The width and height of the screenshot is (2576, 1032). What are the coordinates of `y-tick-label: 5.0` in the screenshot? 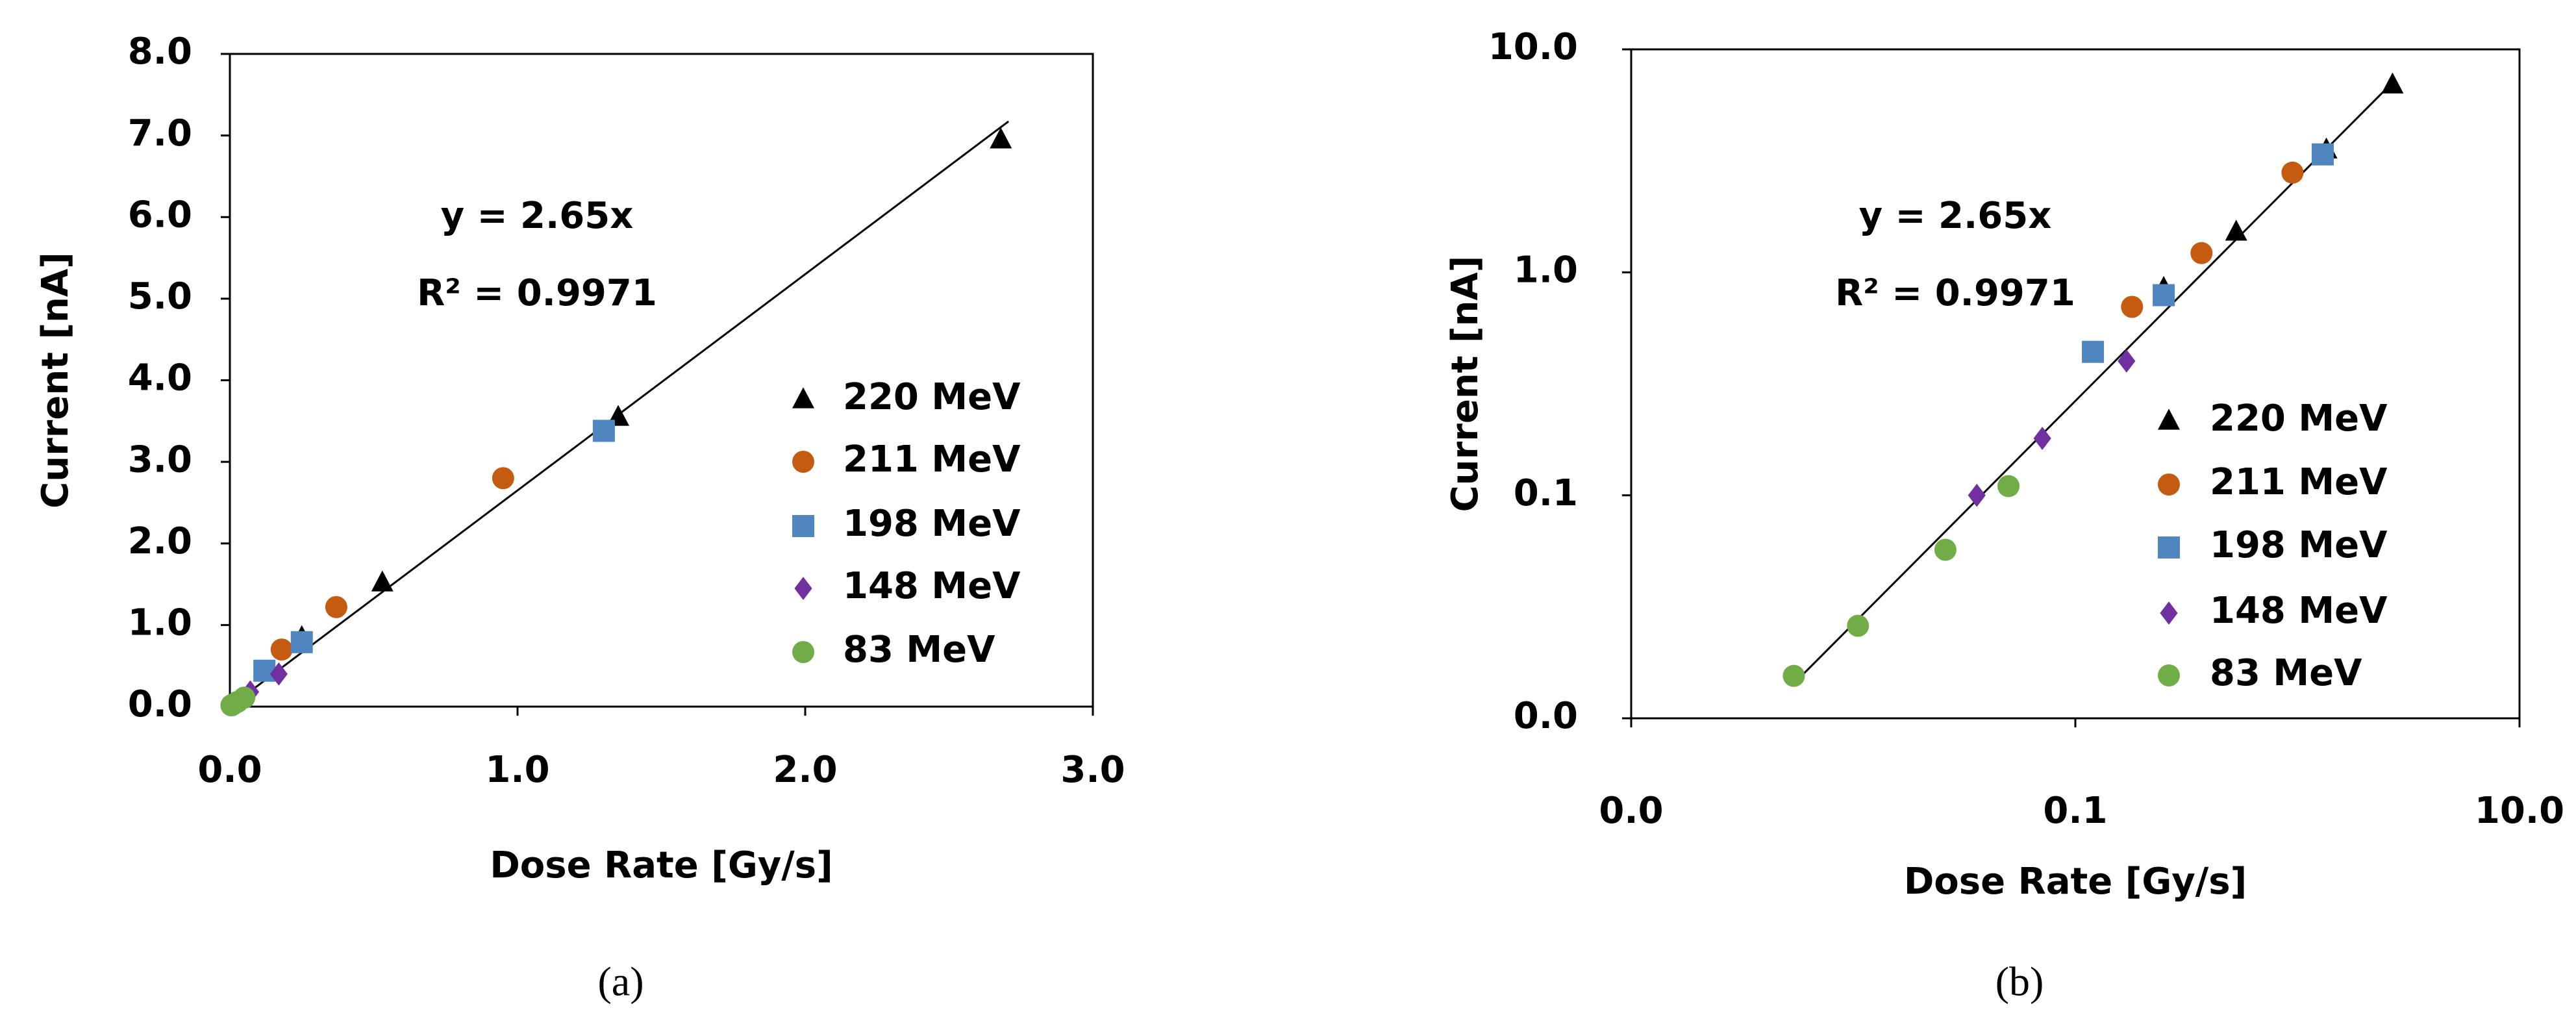 It's located at (160, 296).